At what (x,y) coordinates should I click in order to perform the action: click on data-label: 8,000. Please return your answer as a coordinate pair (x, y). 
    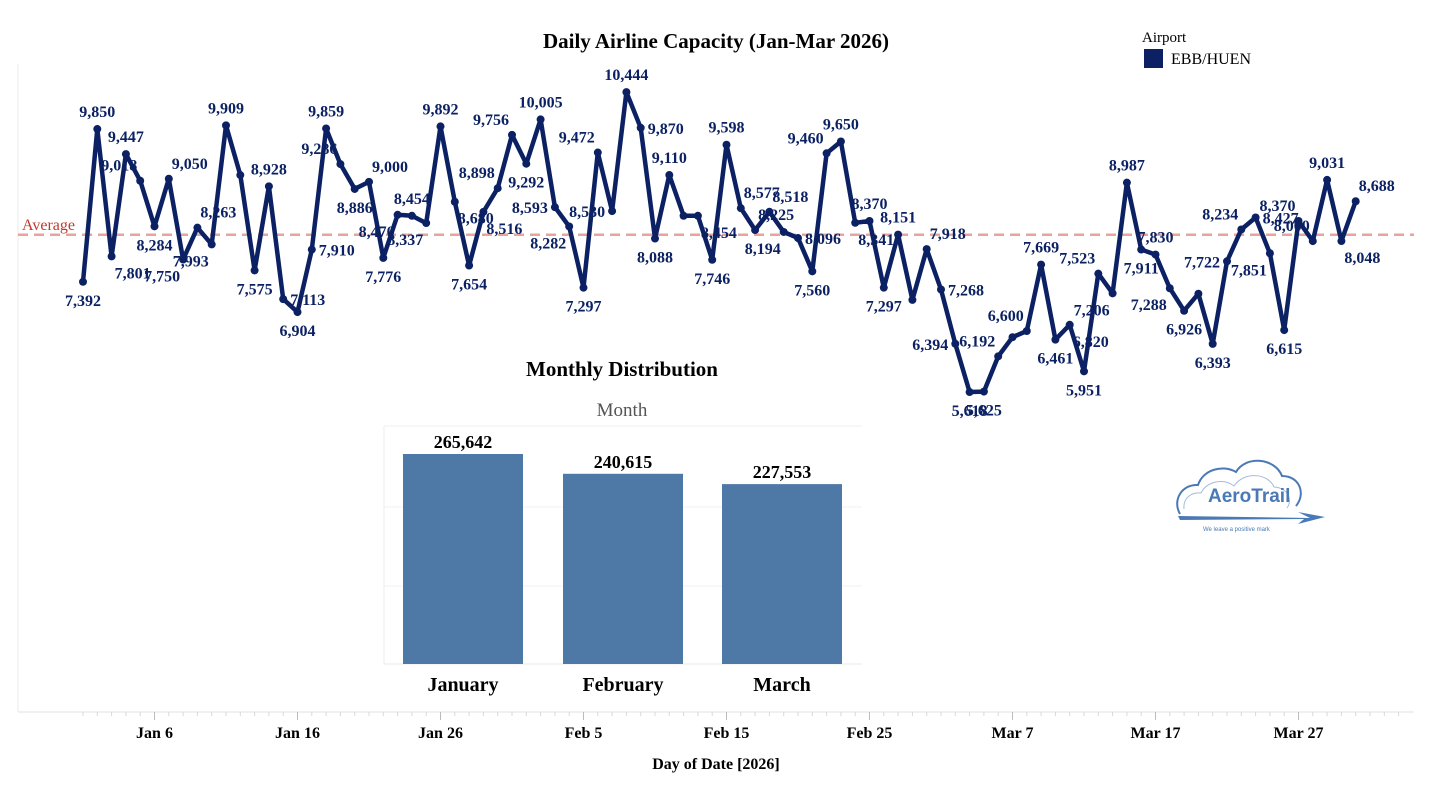
    Looking at the image, I should click on (1292, 226).